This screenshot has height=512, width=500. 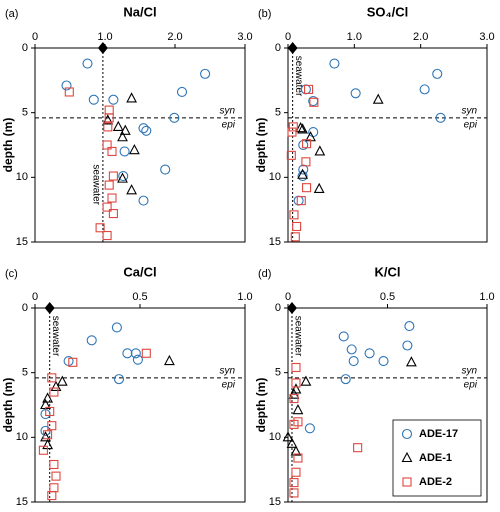 I want to click on chart-title: Na/Cl, so click(x=139, y=11).